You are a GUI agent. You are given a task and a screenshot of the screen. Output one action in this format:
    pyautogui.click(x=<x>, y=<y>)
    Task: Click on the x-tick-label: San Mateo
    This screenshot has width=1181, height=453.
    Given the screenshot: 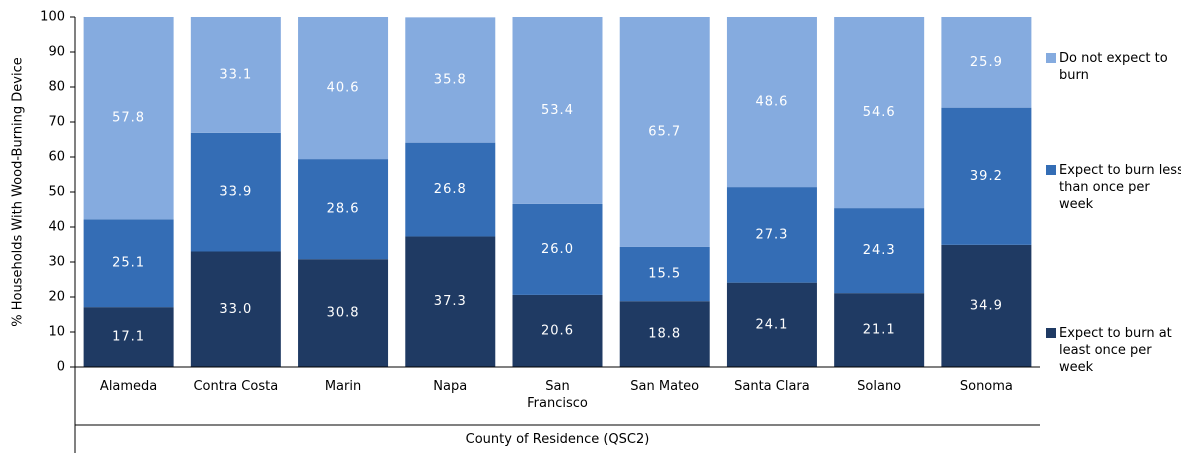 What is the action you would take?
    pyautogui.click(x=665, y=386)
    